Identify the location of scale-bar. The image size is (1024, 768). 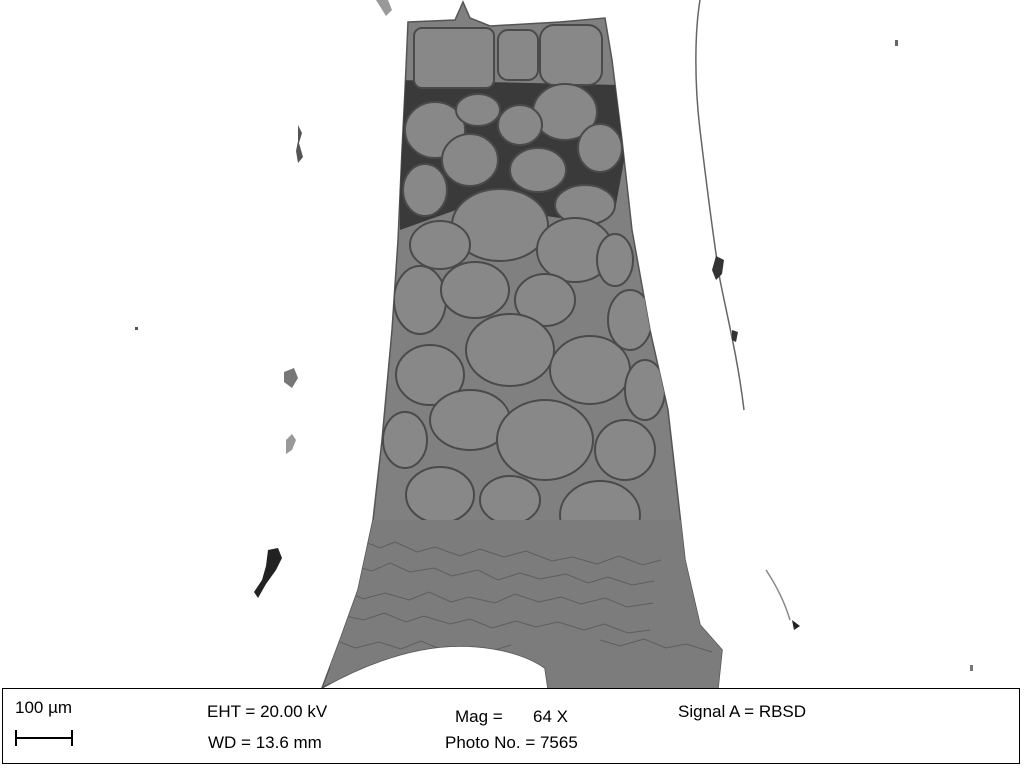
(44, 738).